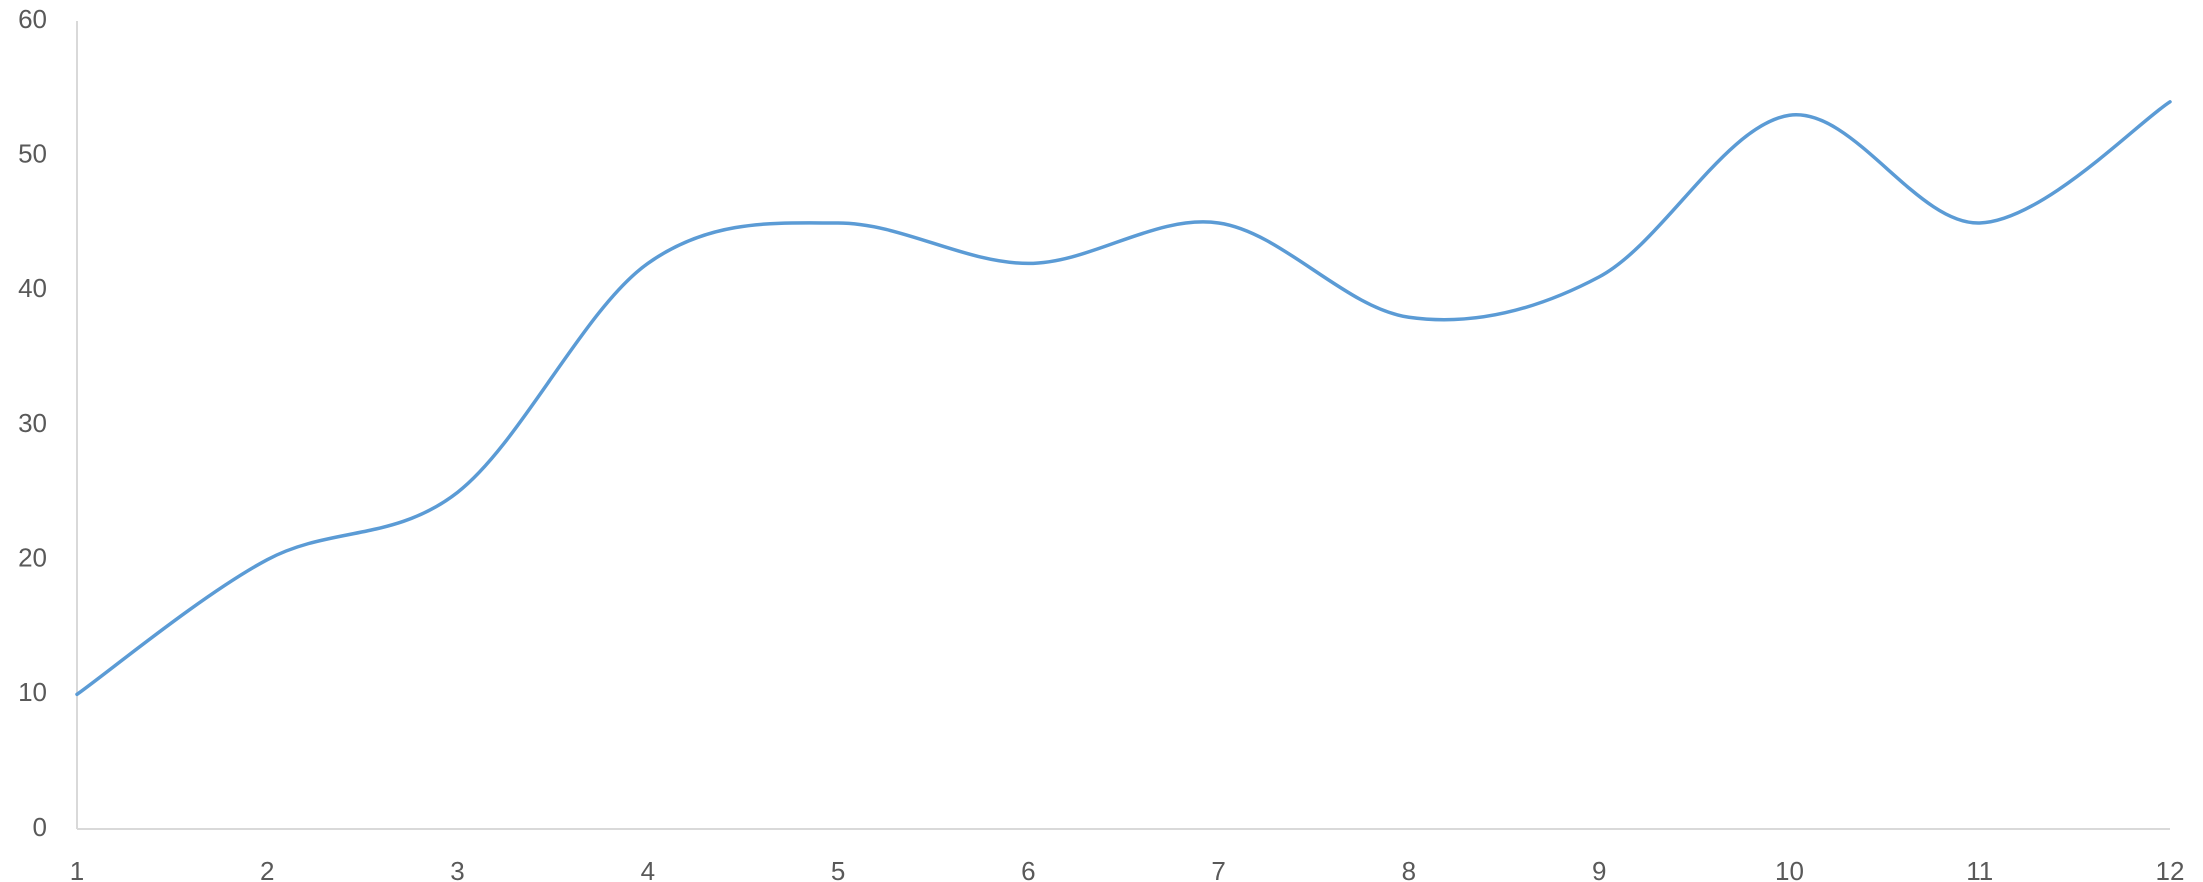 Image resolution: width=2203 pixels, height=882 pixels. What do you see at coordinates (1409, 869) in the screenshot?
I see `x-tick-label: 8` at bounding box center [1409, 869].